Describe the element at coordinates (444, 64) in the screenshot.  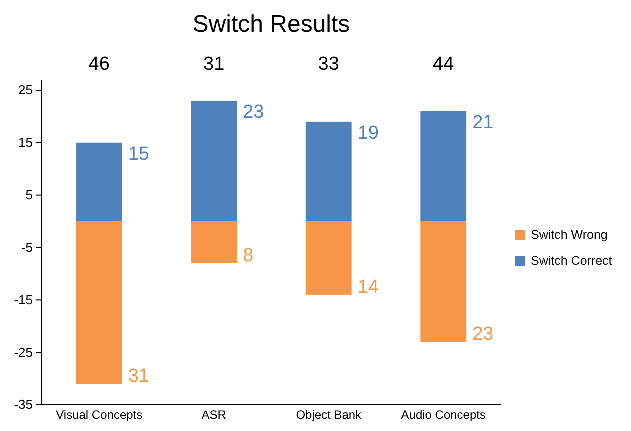
I see `text: 44` at that location.